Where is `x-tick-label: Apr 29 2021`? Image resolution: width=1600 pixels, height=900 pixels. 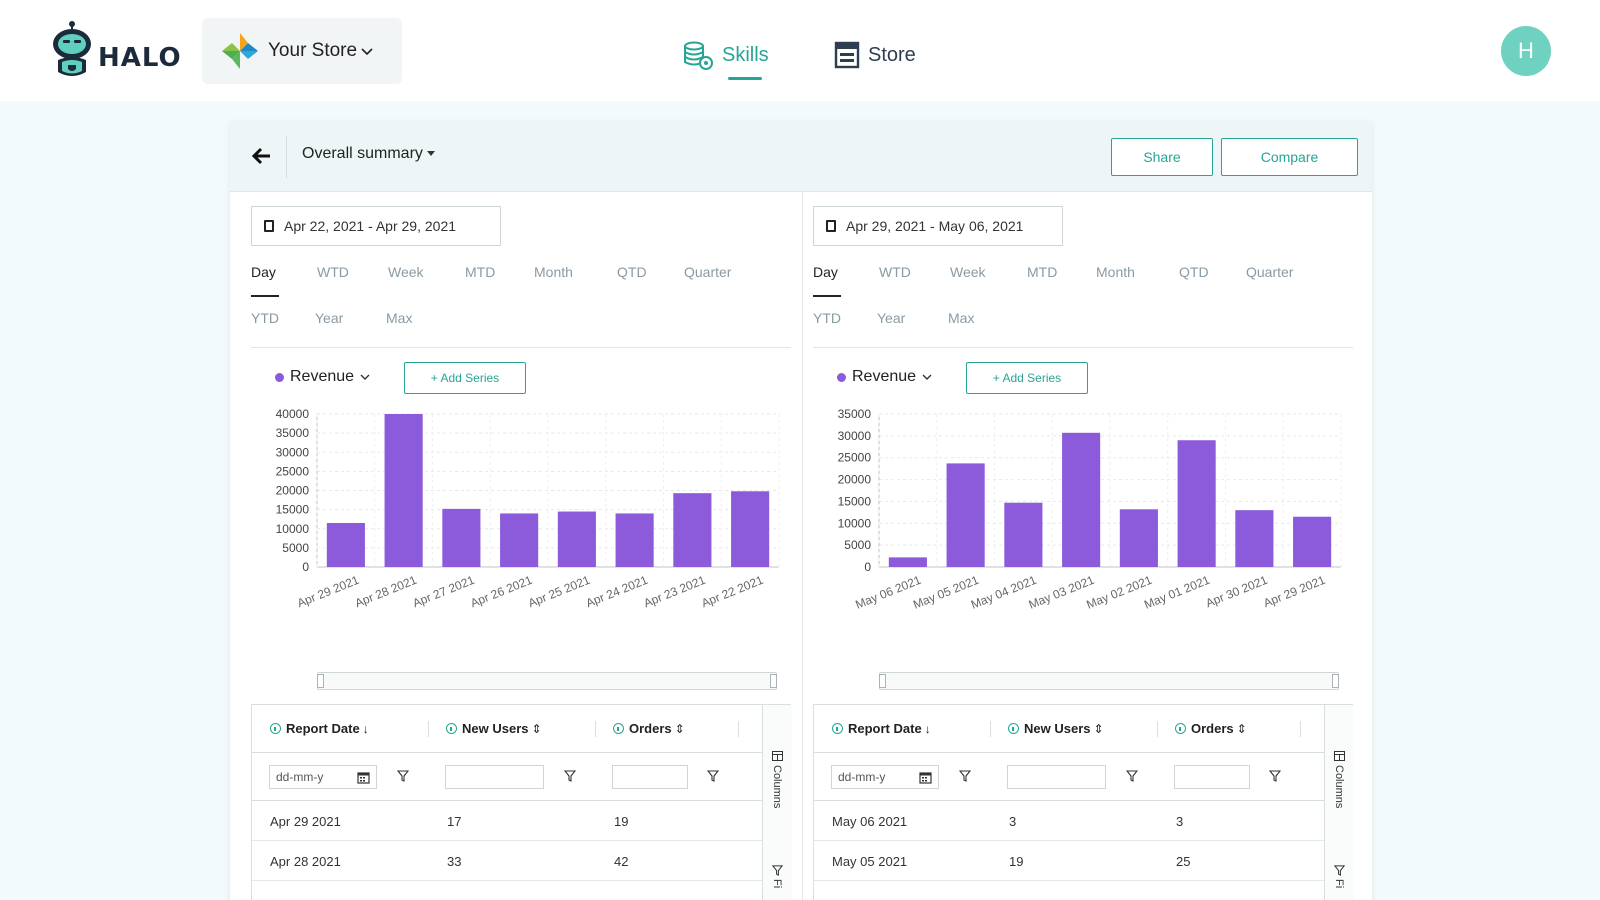
x-tick-label: Apr 29 2021 is located at coordinates (328, 592).